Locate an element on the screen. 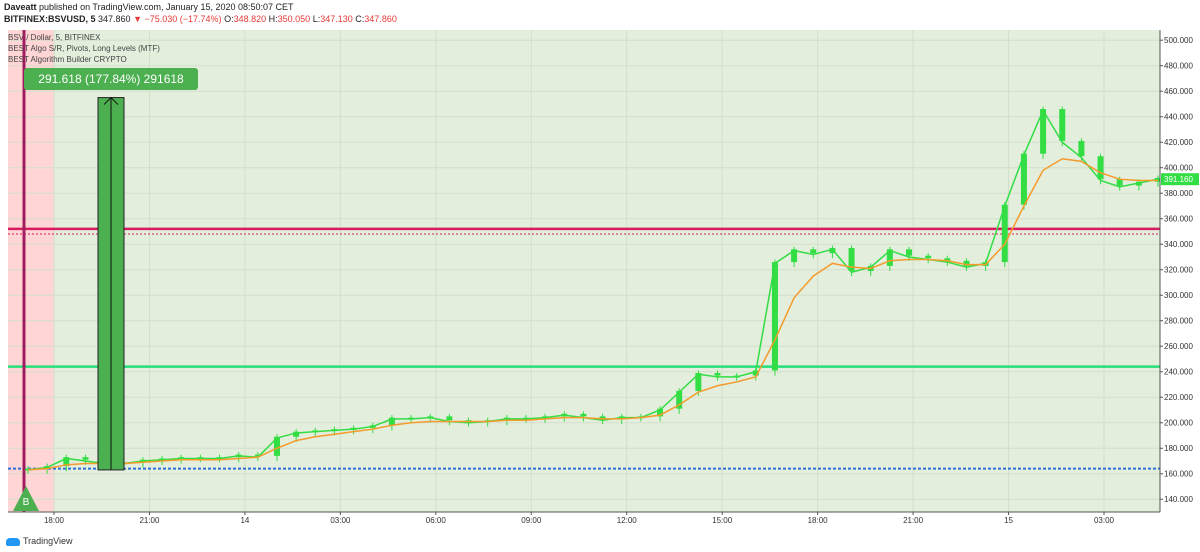 Image resolution: width=1200 pixels, height=552 pixels. y-tick-label: 280.000 is located at coordinates (1178, 321).